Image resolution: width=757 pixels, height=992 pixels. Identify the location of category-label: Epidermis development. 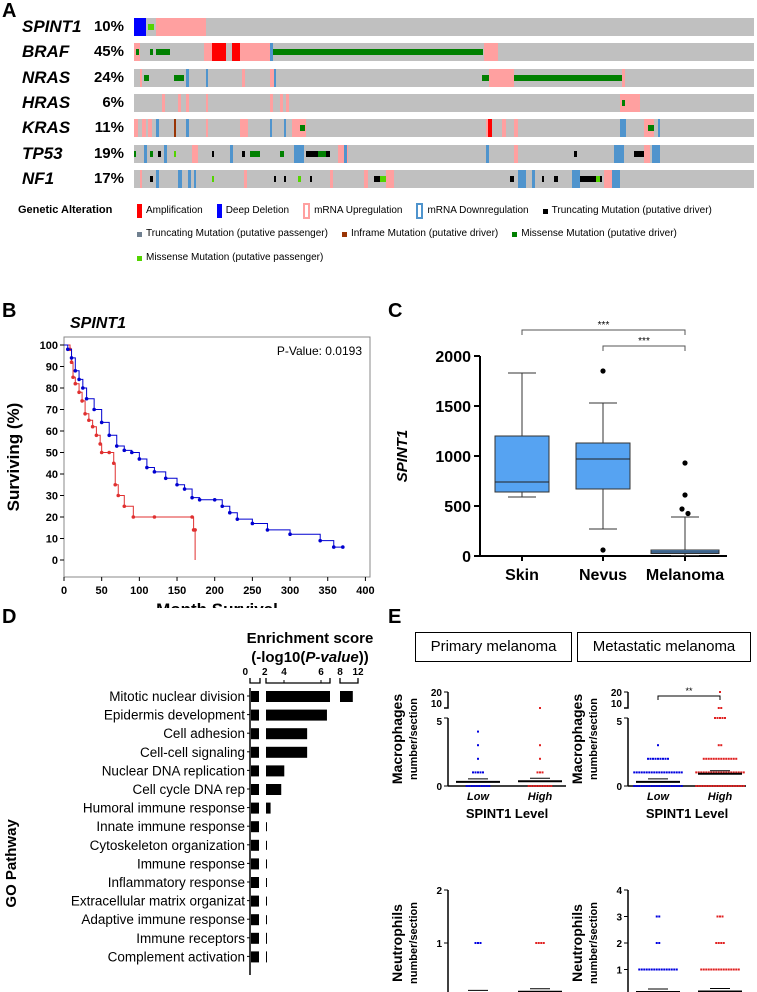
(174, 715).